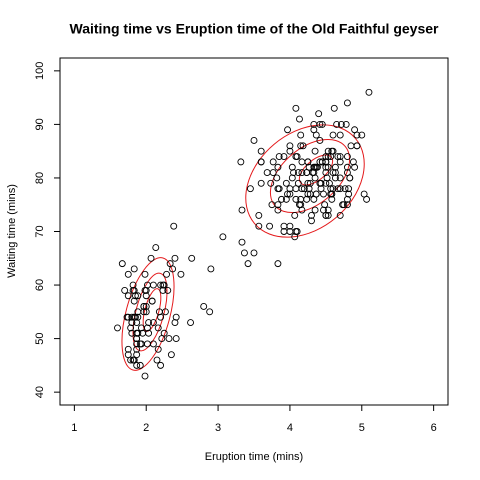 The height and width of the screenshot is (480, 480). Describe the element at coordinates (254, 457) in the screenshot. I see `x-axis-label: Eruption time (mins)` at that location.